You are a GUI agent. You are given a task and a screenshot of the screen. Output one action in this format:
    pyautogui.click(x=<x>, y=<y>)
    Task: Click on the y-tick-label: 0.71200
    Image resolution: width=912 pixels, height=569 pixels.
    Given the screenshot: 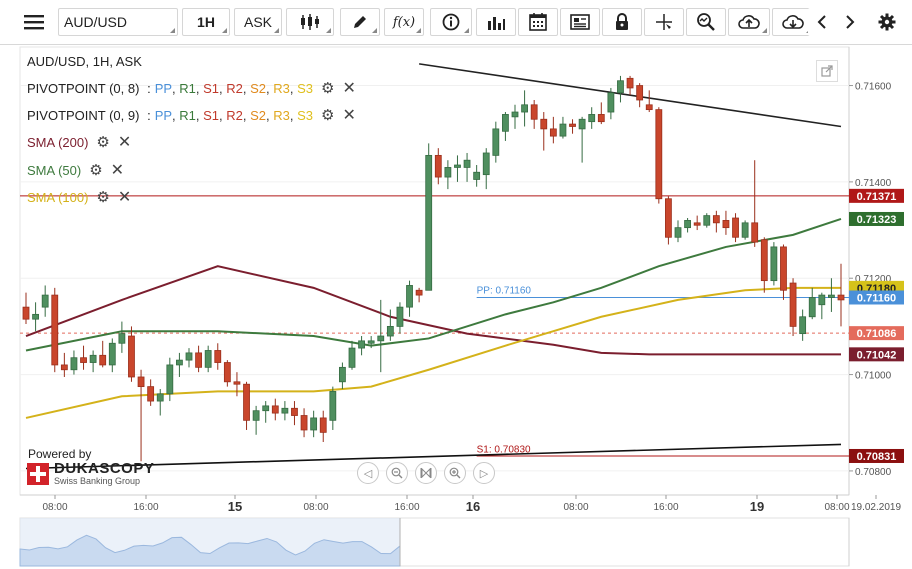 What is the action you would take?
    pyautogui.click(x=873, y=279)
    